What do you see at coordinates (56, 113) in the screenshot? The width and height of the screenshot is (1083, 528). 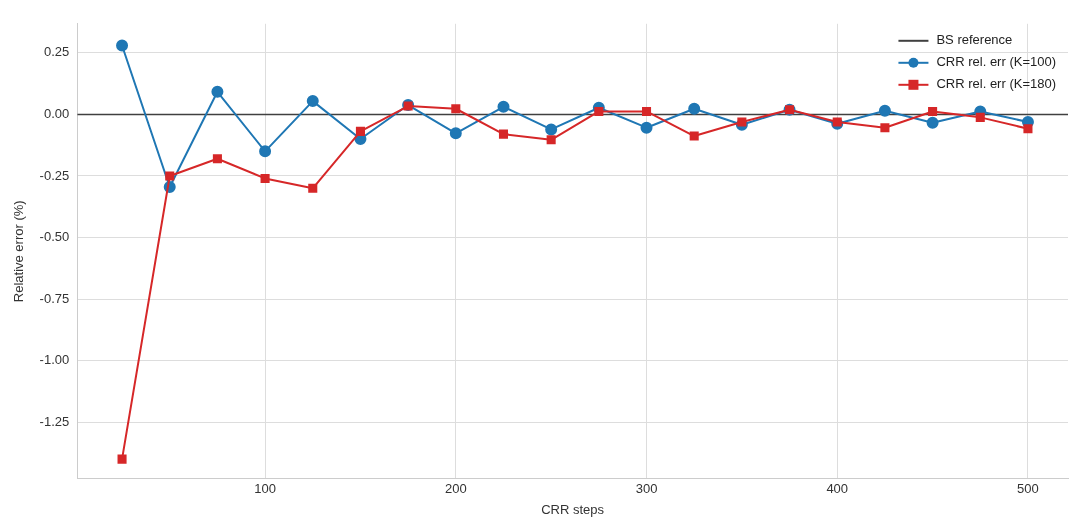 I see `y-tick-label: 0.00` at bounding box center [56, 113].